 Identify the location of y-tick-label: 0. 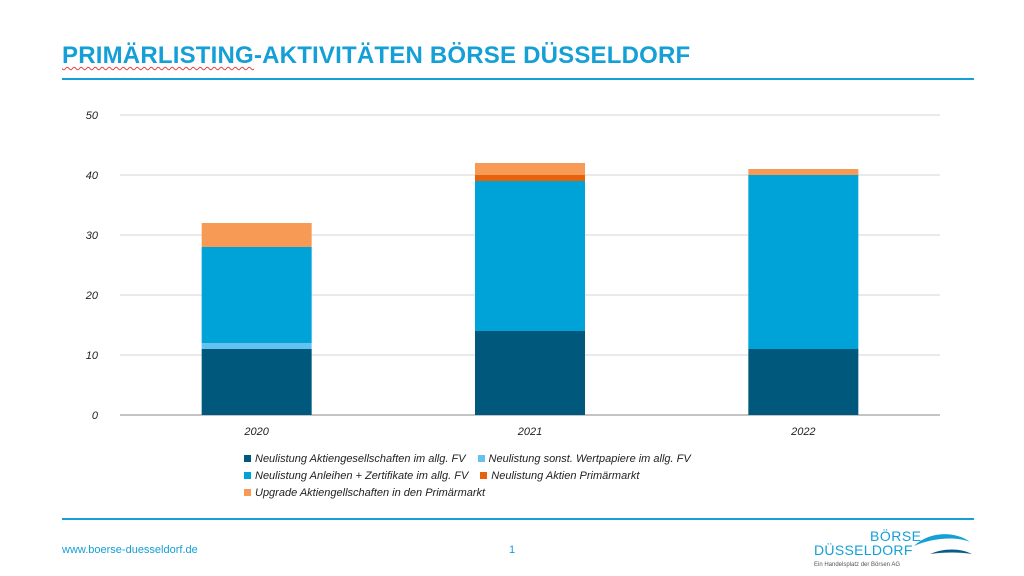
(95, 416).